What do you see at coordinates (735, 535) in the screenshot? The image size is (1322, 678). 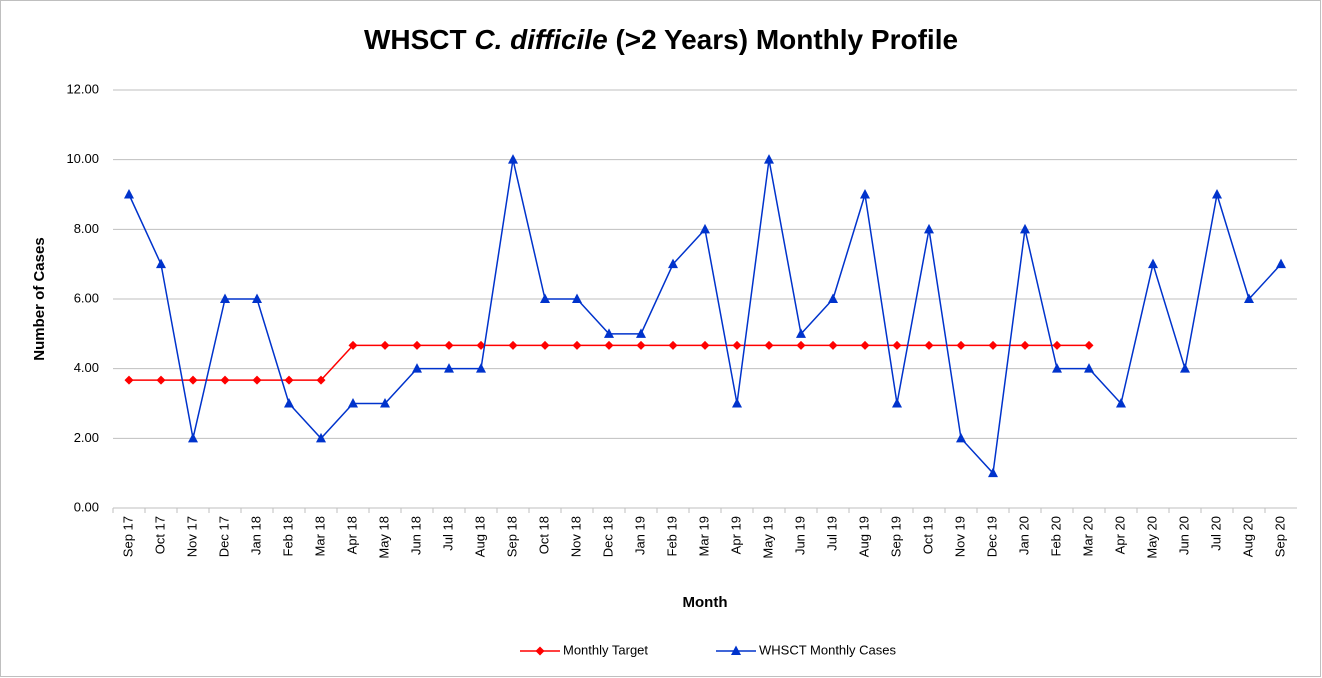 I see `x-tick-label: Apr 19` at bounding box center [735, 535].